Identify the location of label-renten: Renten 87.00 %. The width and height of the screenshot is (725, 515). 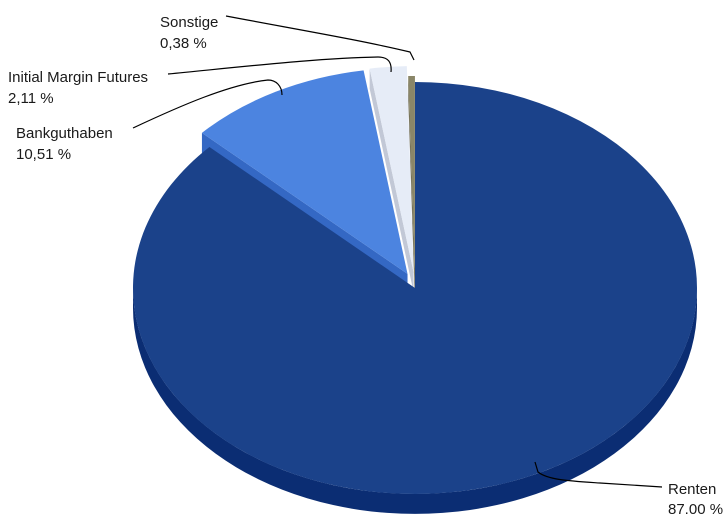
(695, 498).